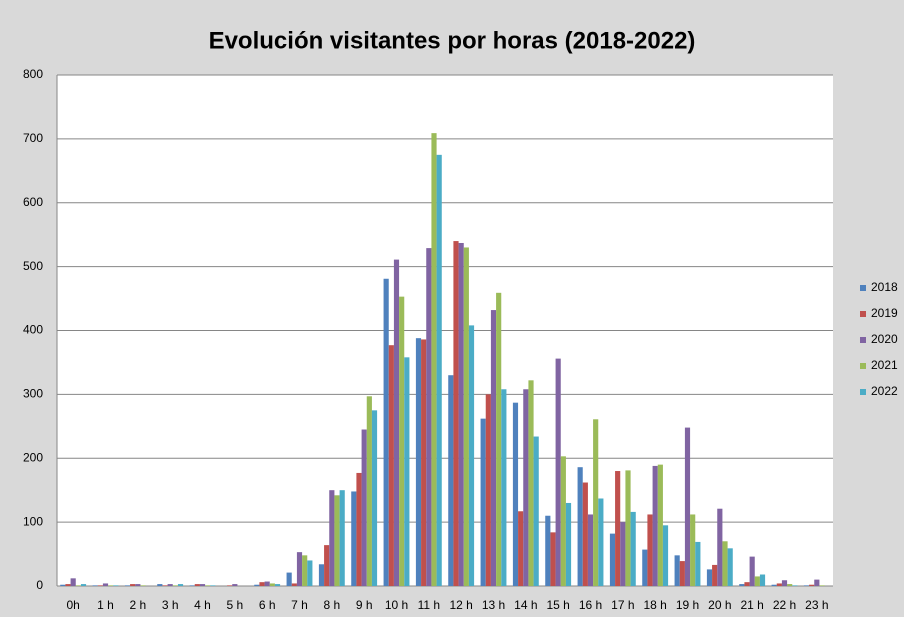 The width and height of the screenshot is (904, 617). What do you see at coordinates (33, 394) in the screenshot?
I see `y-tick-label: 300` at bounding box center [33, 394].